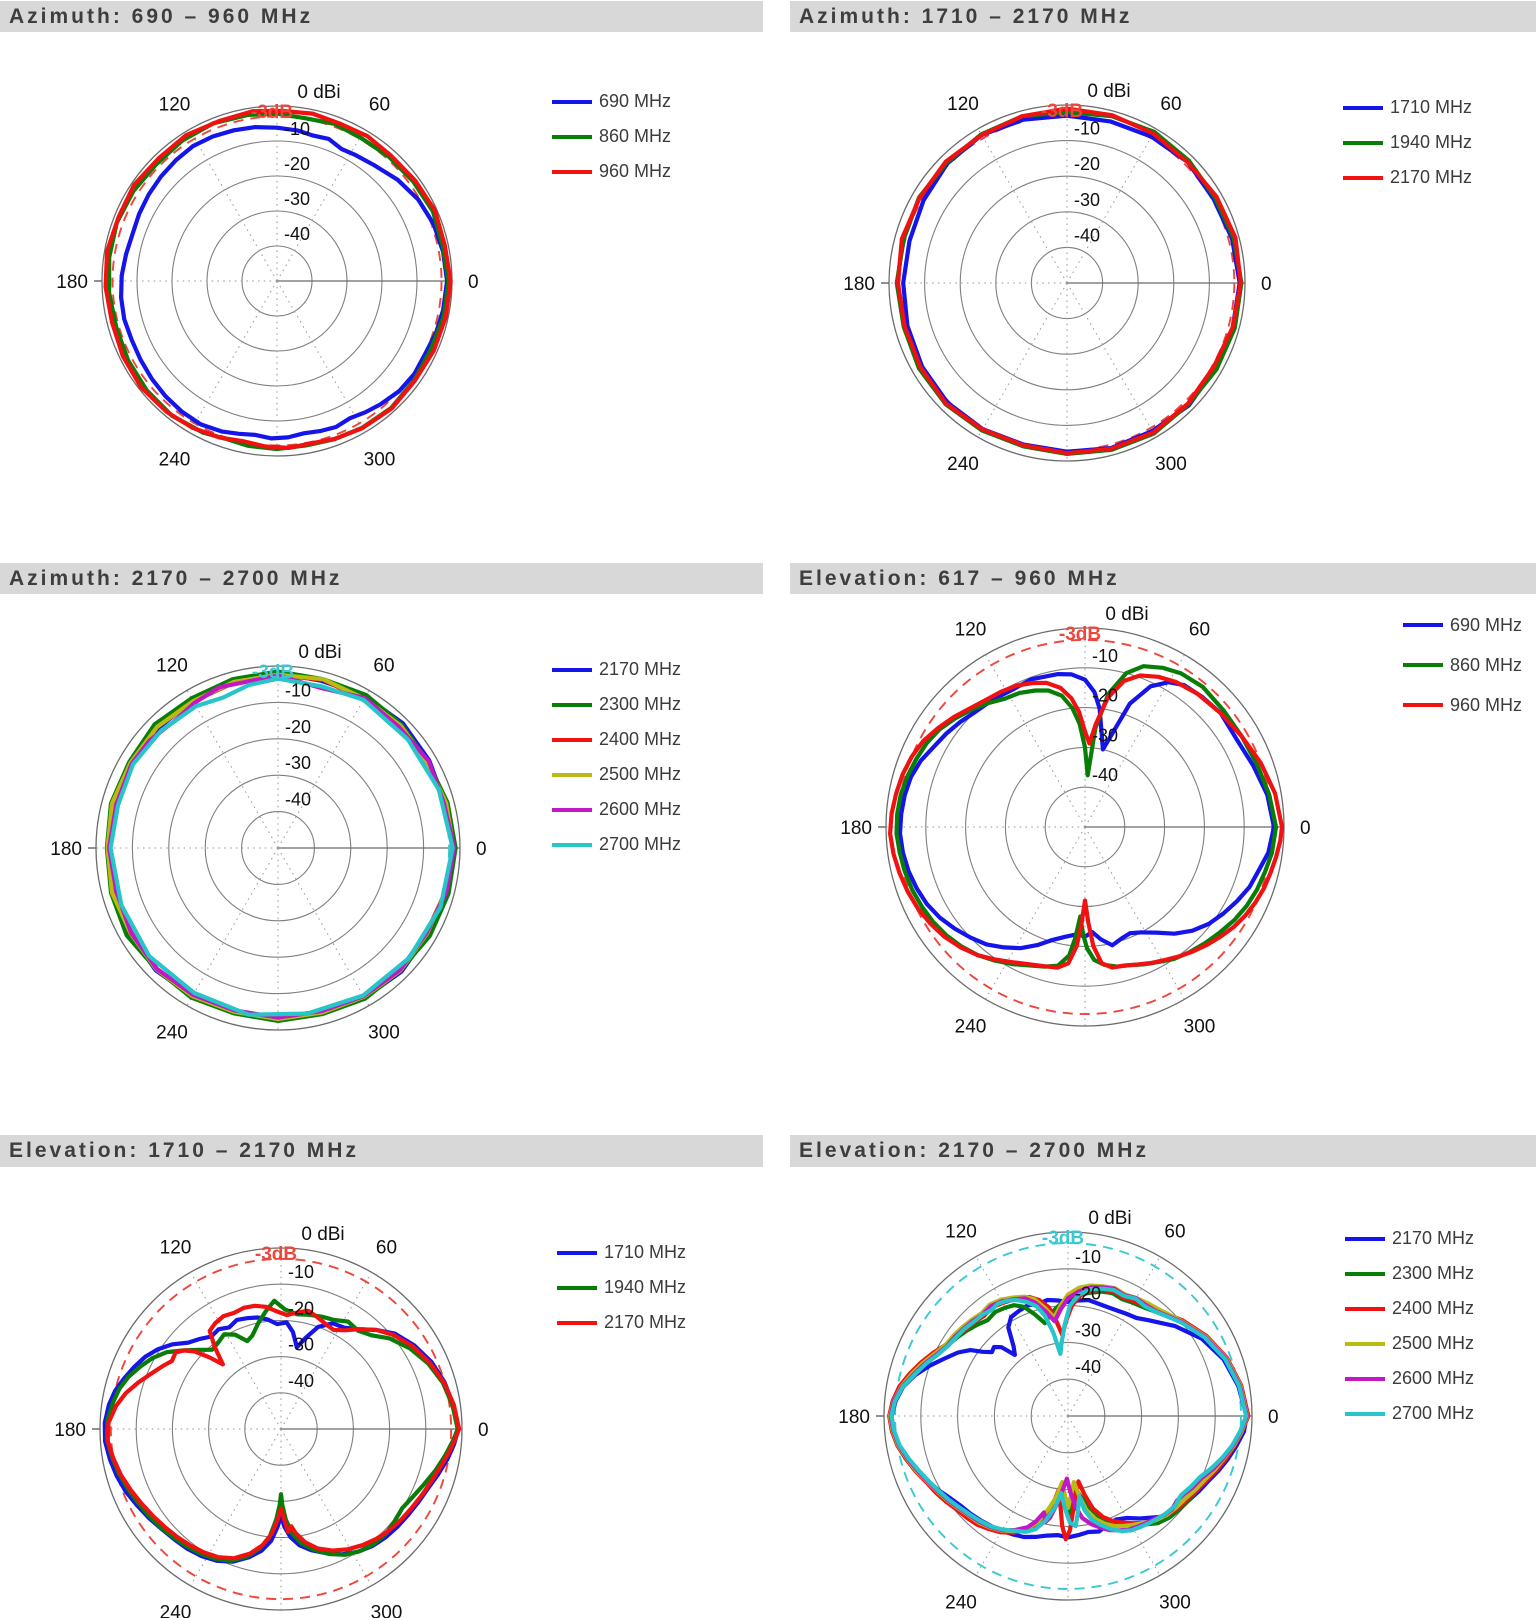 This screenshot has width=1536, height=1618. What do you see at coordinates (1086, 821) in the screenshot?
I see `series-curve-960-mhz` at bounding box center [1086, 821].